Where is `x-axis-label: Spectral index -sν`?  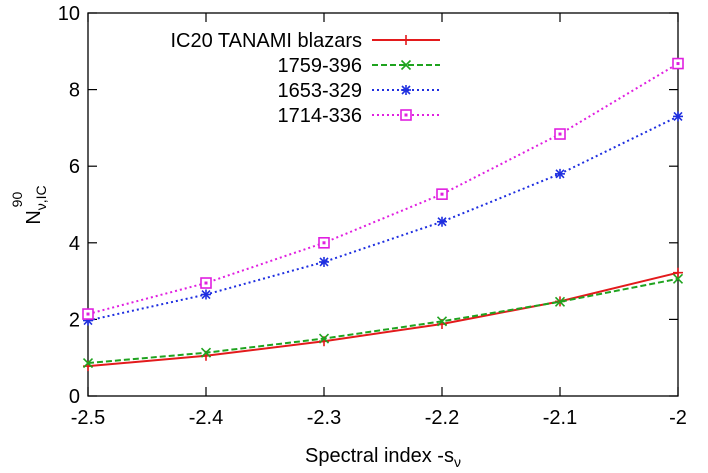
x-axis-label: Spectral index -sν is located at coordinates (383, 457).